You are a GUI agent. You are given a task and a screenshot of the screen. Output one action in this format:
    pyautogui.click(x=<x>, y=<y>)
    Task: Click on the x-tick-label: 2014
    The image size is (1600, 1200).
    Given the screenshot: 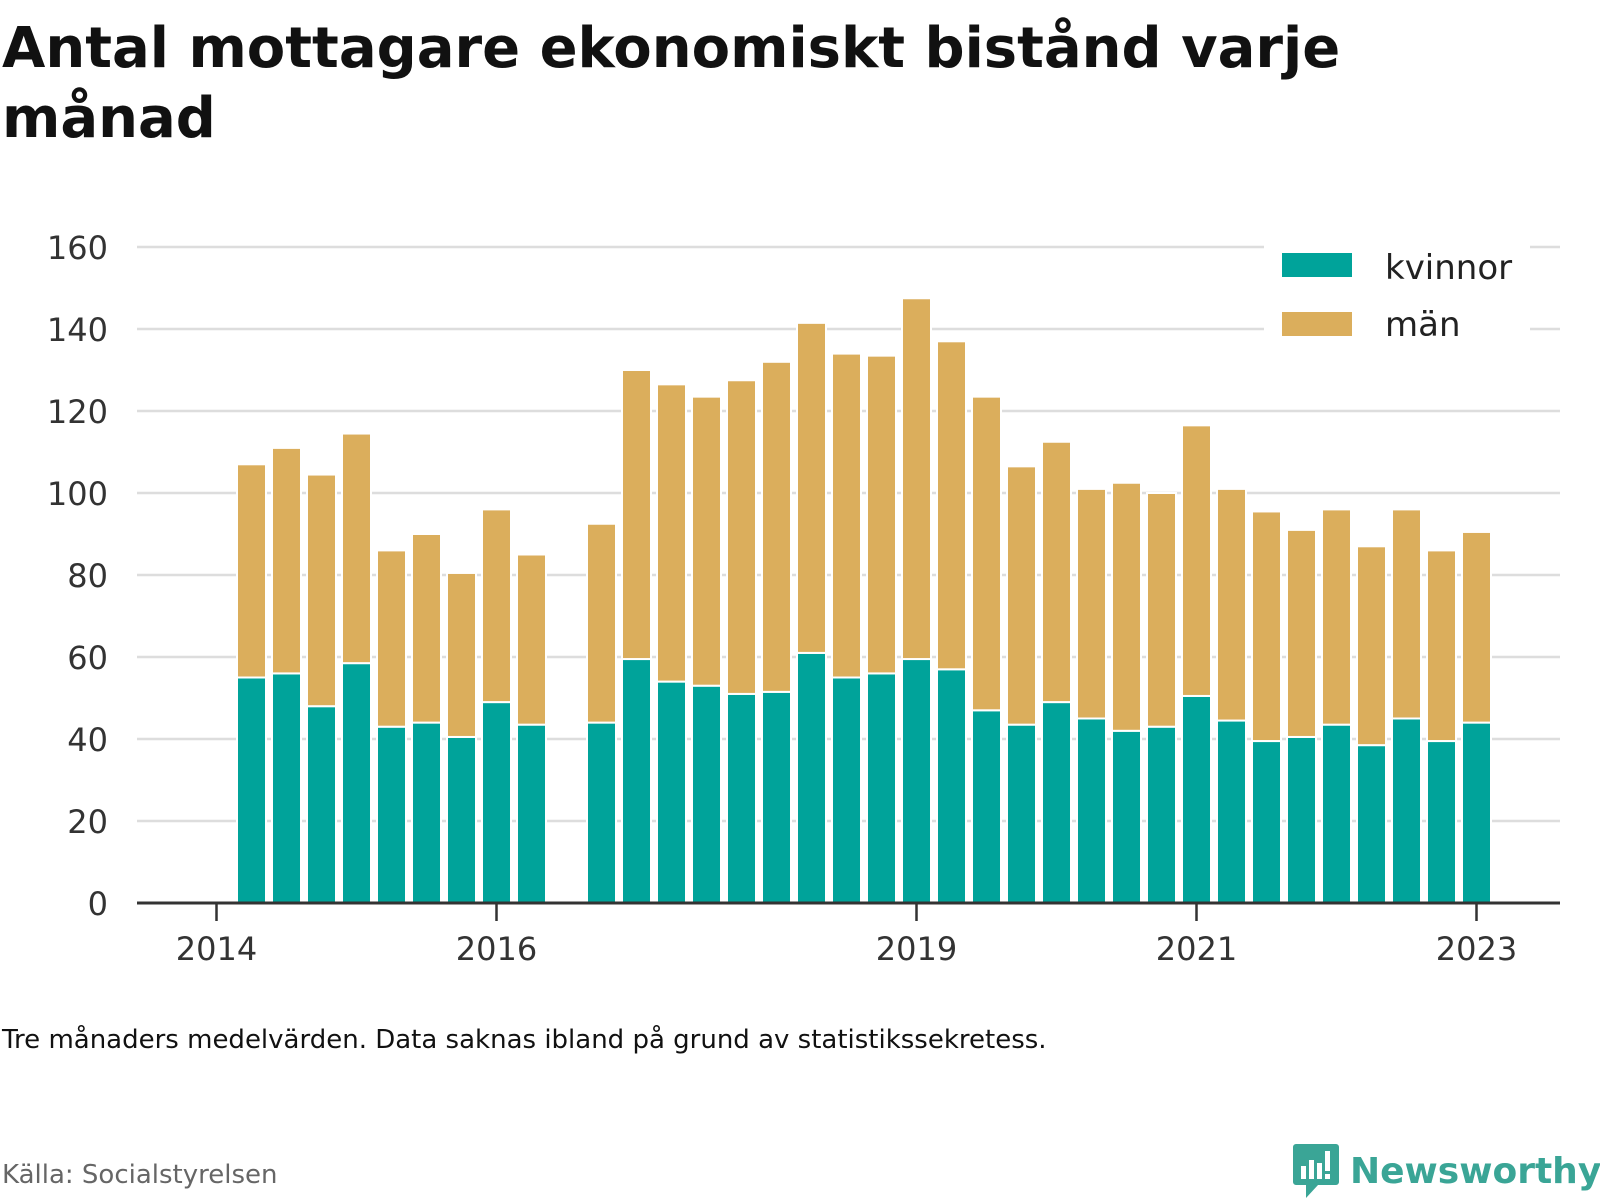 What is the action you would take?
    pyautogui.click(x=216, y=949)
    